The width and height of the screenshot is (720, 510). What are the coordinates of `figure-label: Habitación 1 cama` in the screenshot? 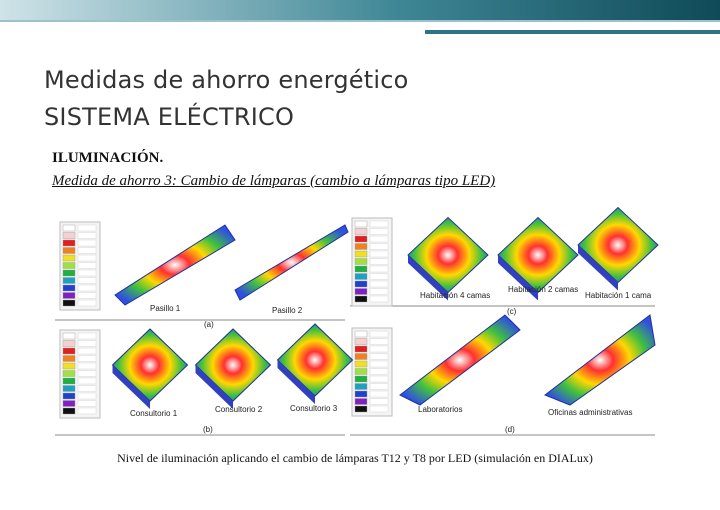 It's located at (618, 295).